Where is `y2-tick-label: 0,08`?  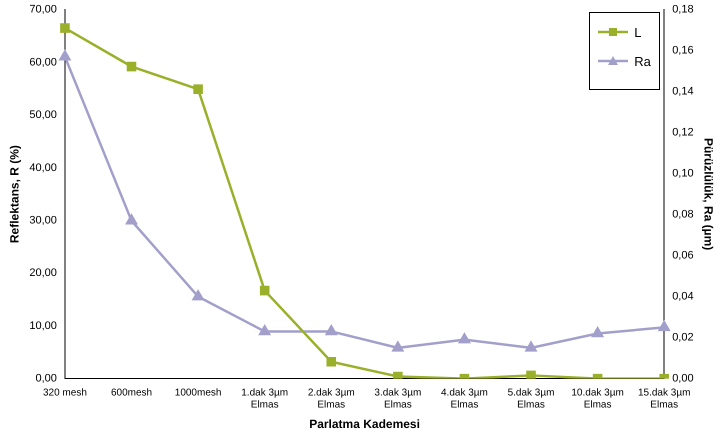
y2-tick-label: 0,08 is located at coordinates (683, 214).